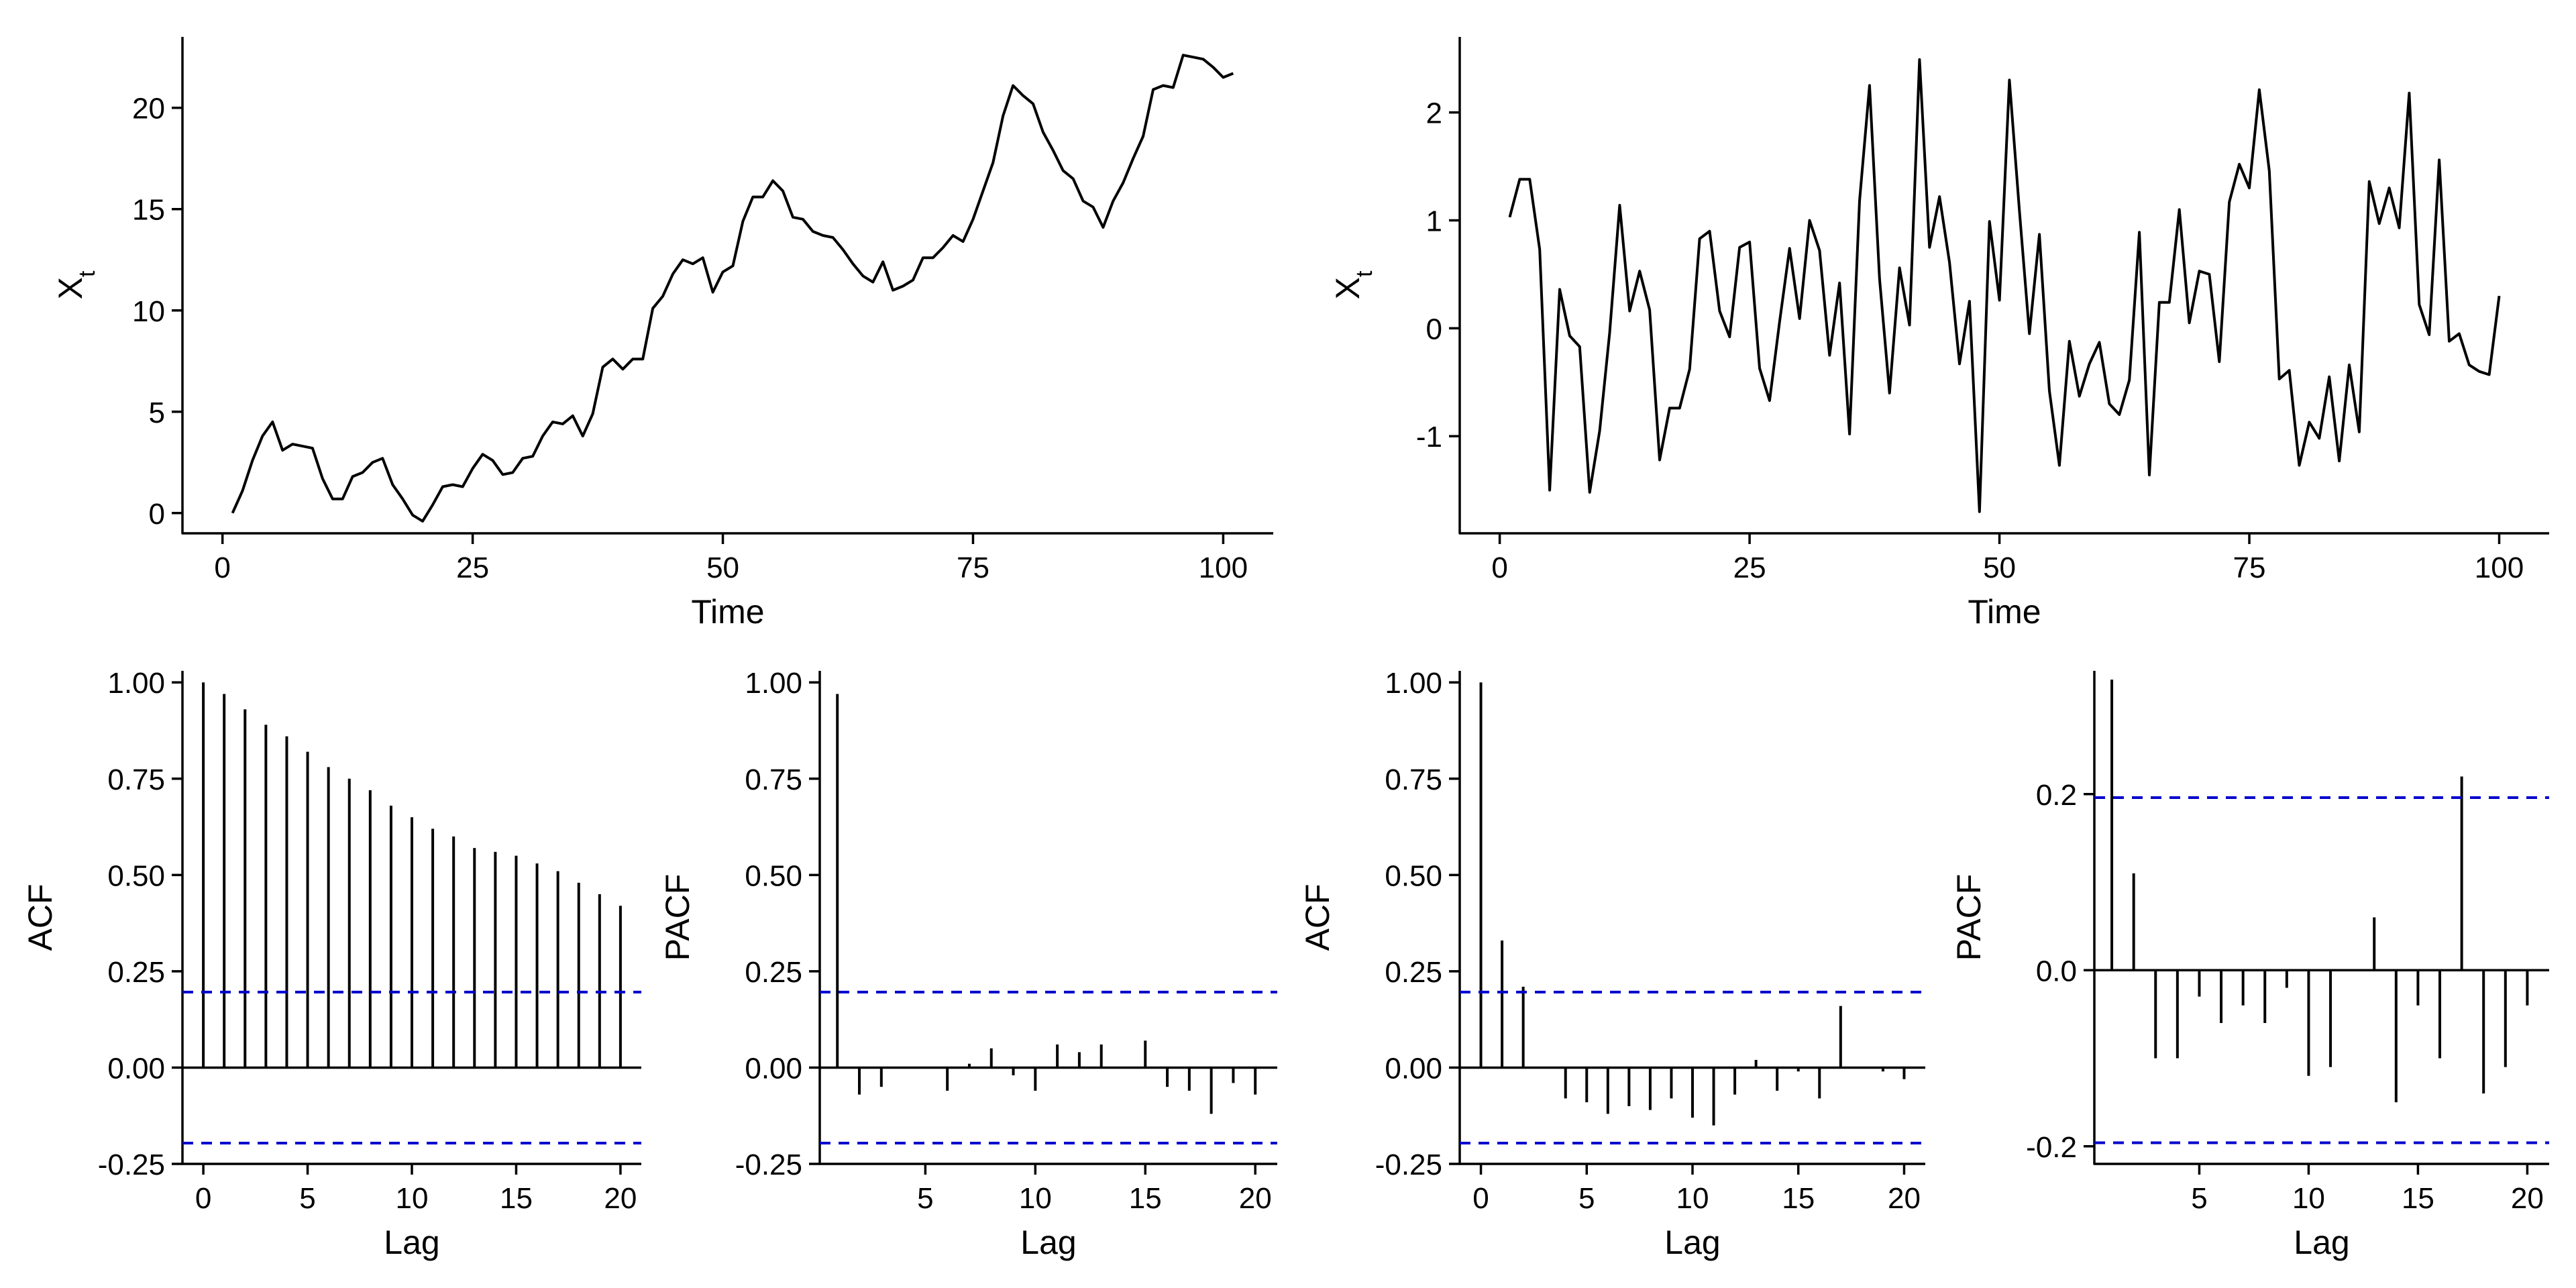 This screenshot has width=2576, height=1288. Describe the element at coordinates (968, 964) in the screenshot. I see `panel-bottom-2: 5 10 15 20 -0.25 0.00 0.25 0.50 0.75 1.00 Lag PACF` at that location.